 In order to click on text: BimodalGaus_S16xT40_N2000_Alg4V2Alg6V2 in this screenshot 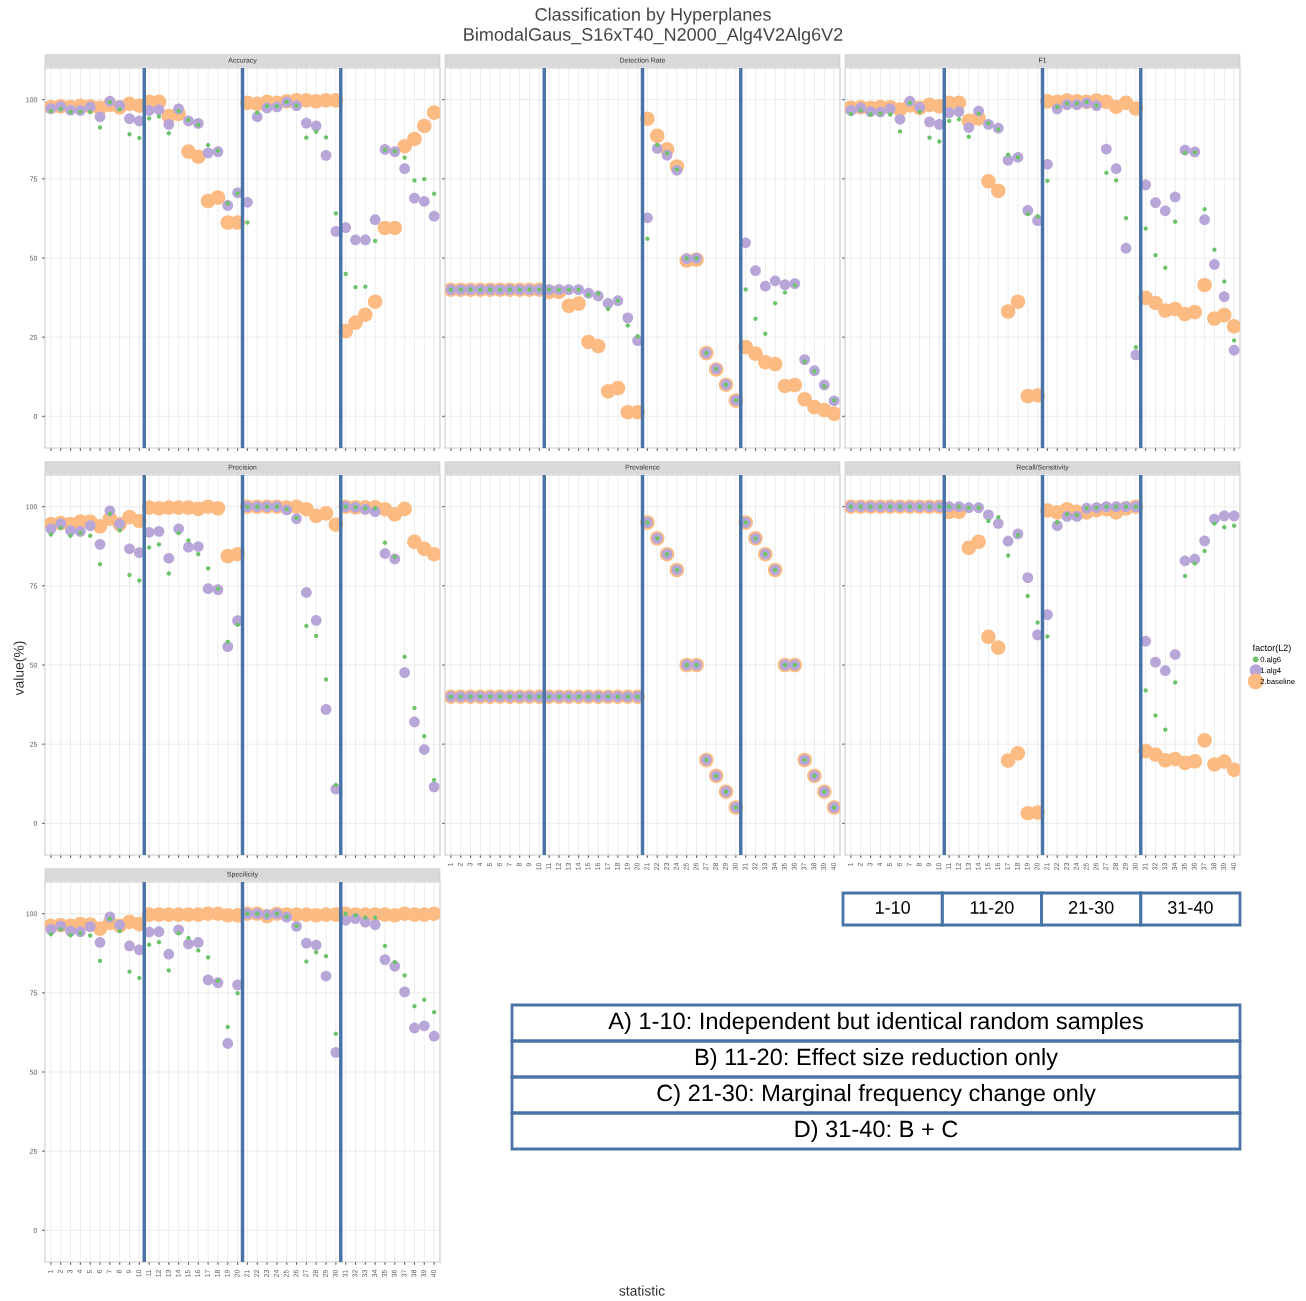, I will do `click(653, 36)`.